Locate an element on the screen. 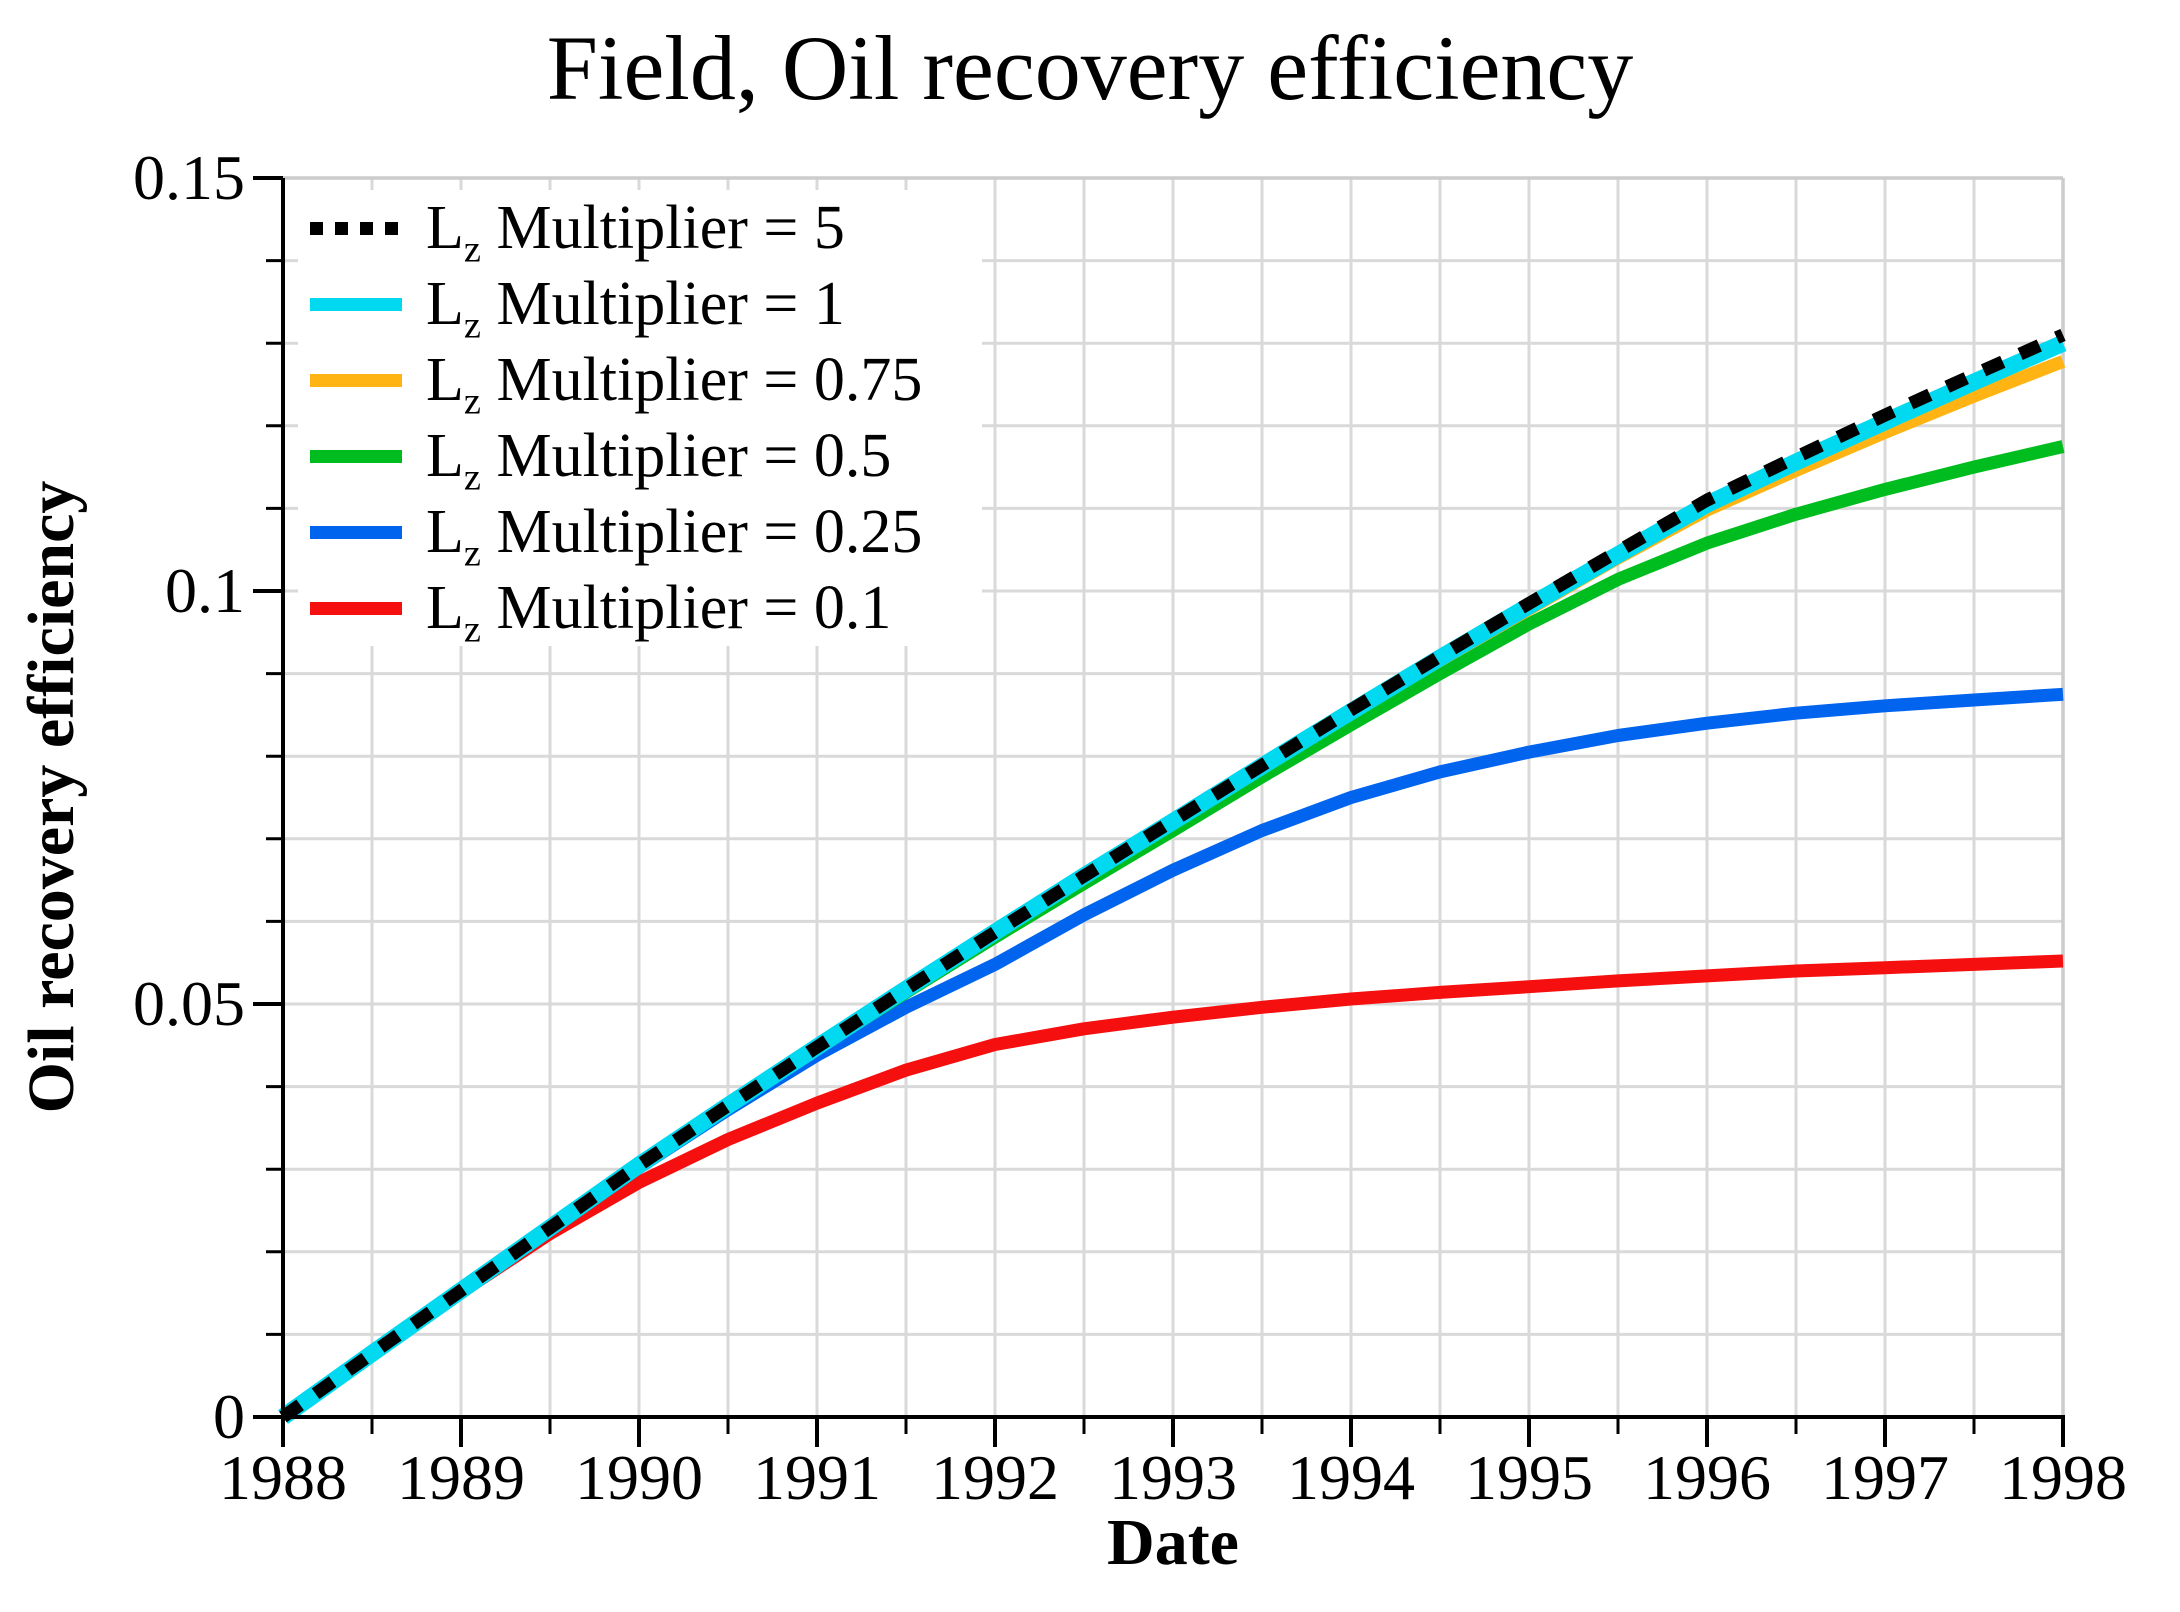  legend-label-rest: Multiplier = 0.5 is located at coordinates (686, 456).